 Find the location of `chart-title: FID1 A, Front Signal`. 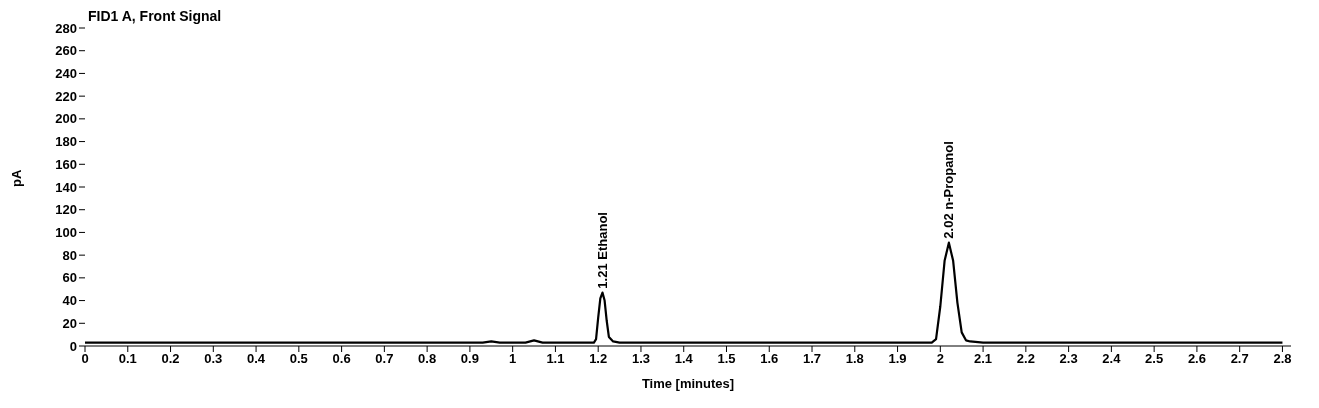

chart-title: FID1 A, Front Signal is located at coordinates (155, 16).